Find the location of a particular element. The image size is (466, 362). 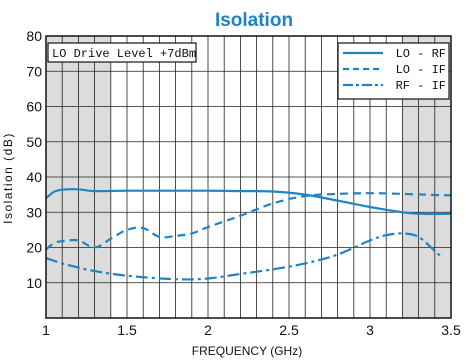

y-tick-label: 50 is located at coordinates (34, 142).